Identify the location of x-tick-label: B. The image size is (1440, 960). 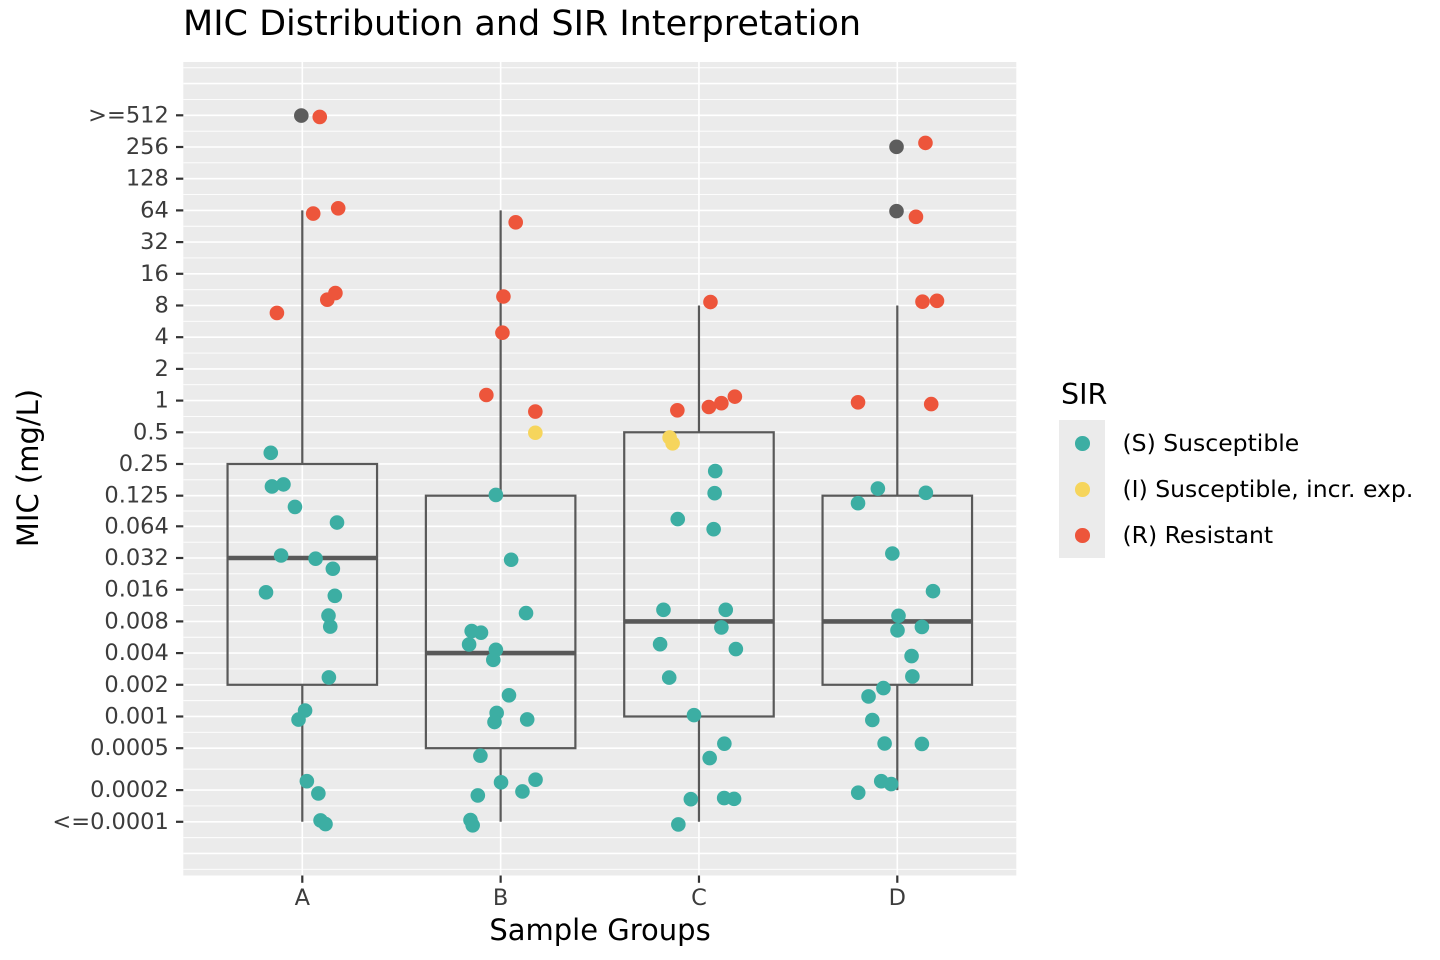
(500, 898).